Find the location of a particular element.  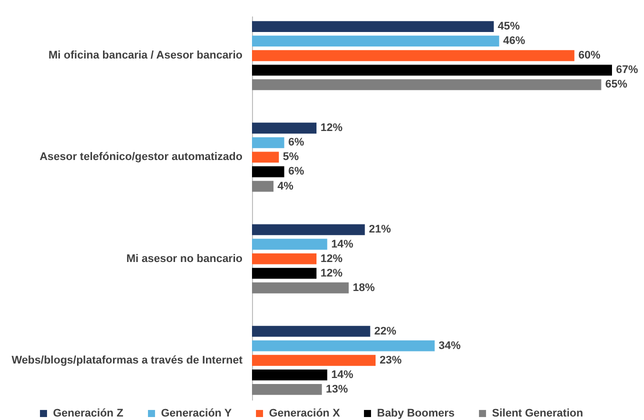

y-tick-label: Asesor telefónico/gestor automatizado is located at coordinates (141, 157).